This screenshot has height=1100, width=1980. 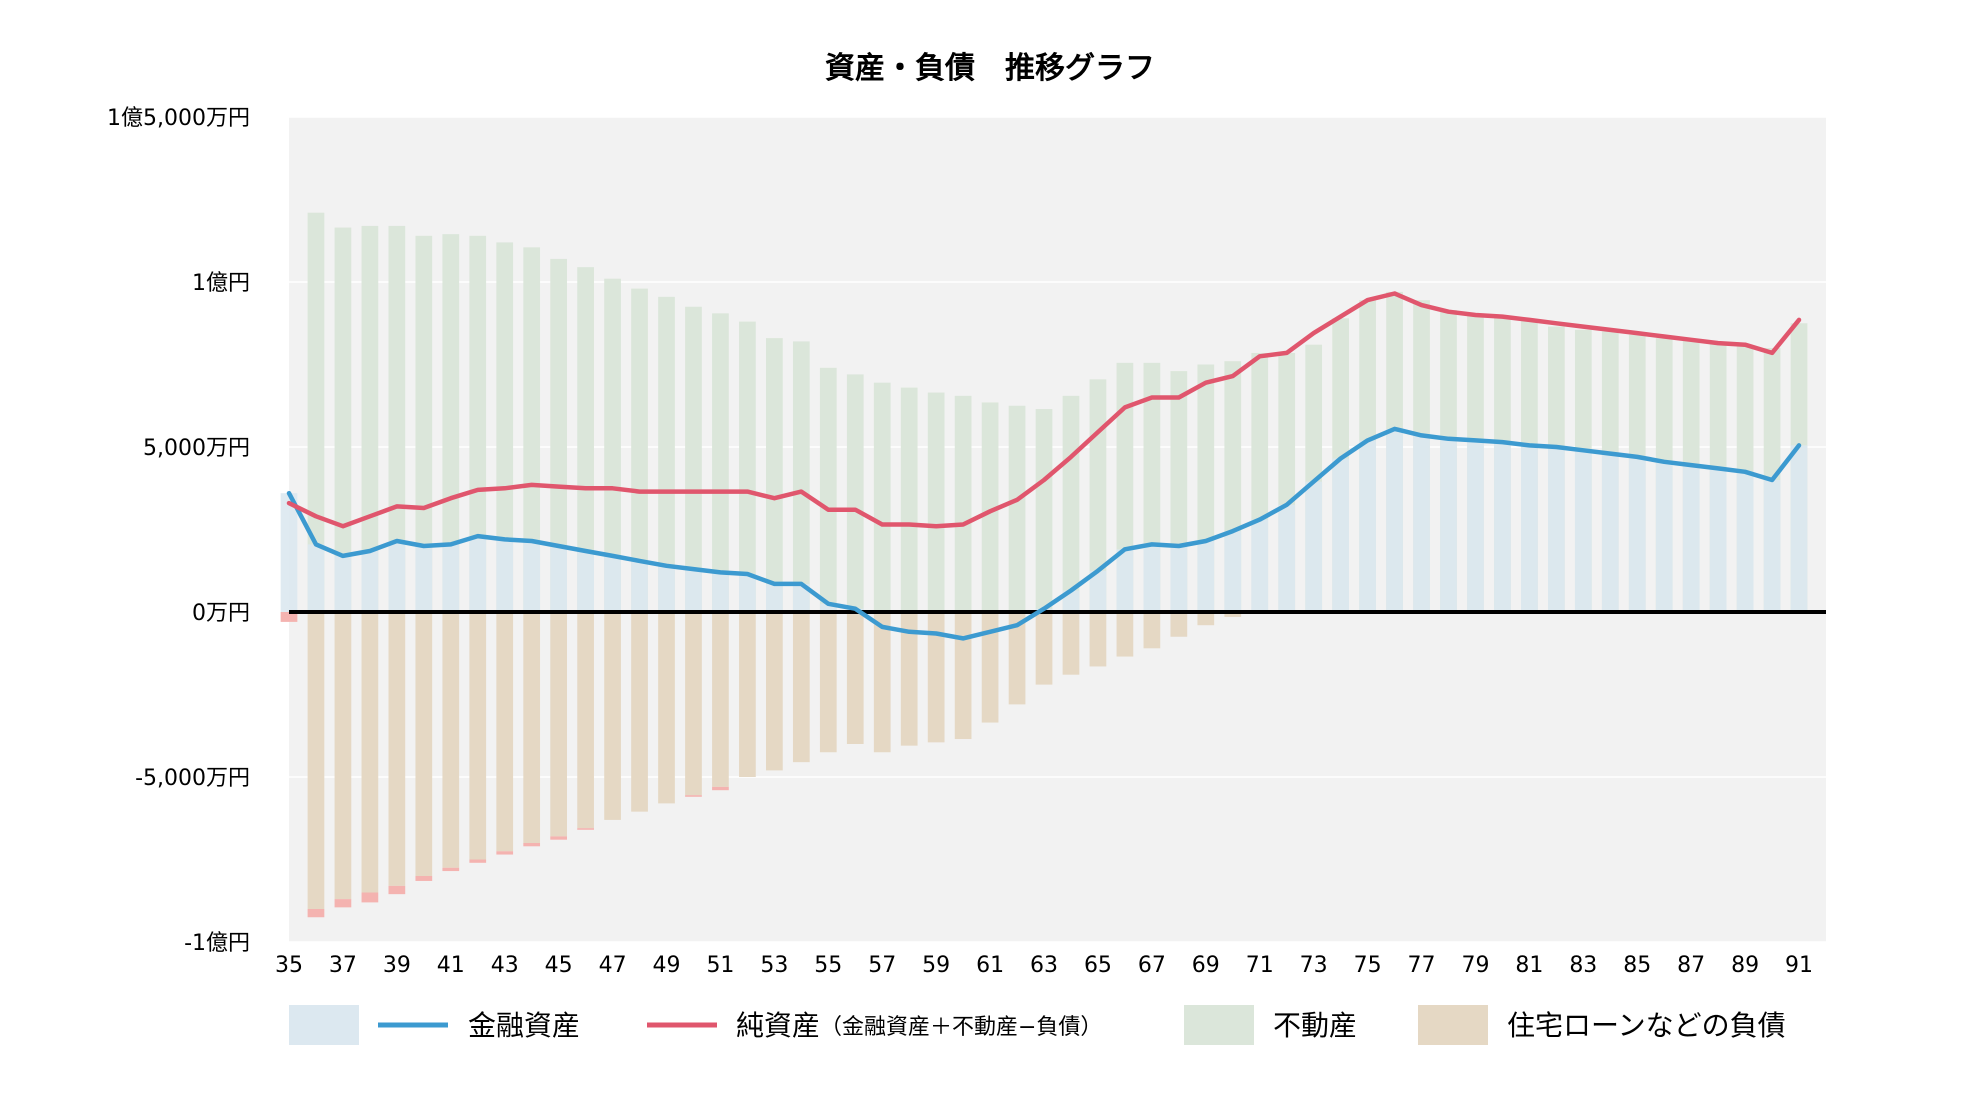 I want to click on x-tick-label: 63, so click(x=1044, y=965).